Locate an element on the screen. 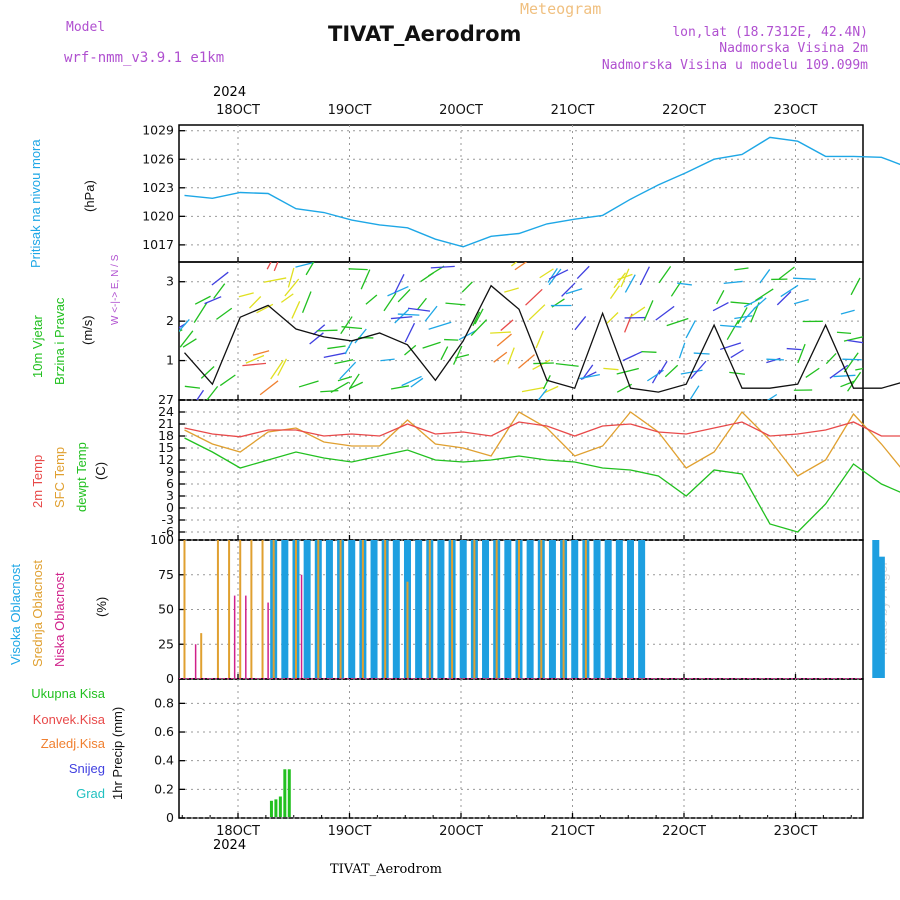 The image size is (900, 900). ytick-label-2-27: 27 is located at coordinates (166, 399).